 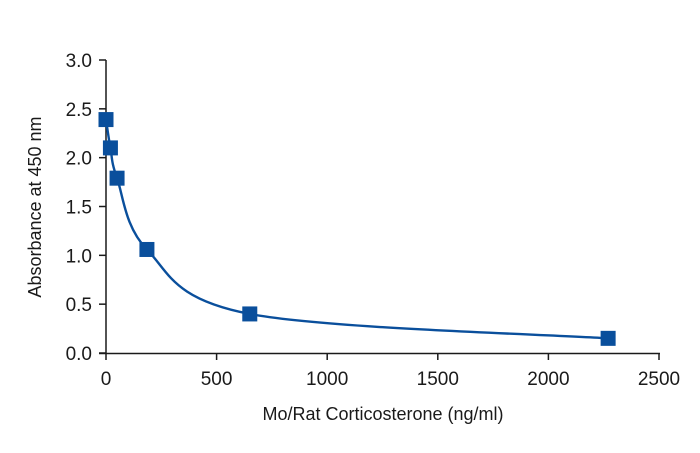 What do you see at coordinates (79, 159) in the screenshot?
I see `y-tick-label: 2.0` at bounding box center [79, 159].